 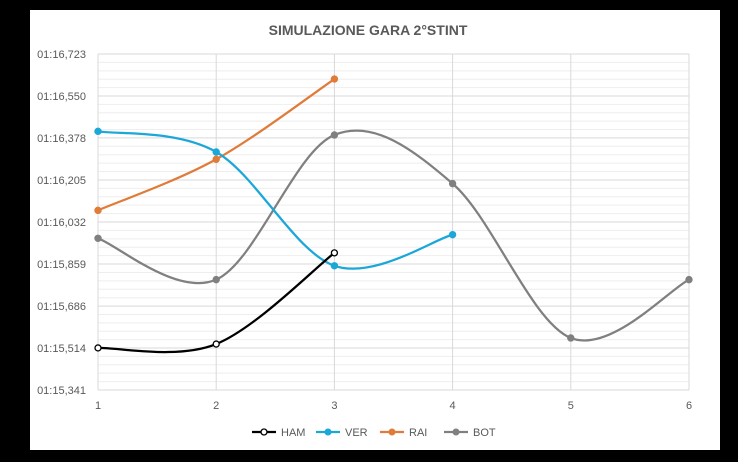 I want to click on legend-label-ham: HAM, so click(x=293, y=433).